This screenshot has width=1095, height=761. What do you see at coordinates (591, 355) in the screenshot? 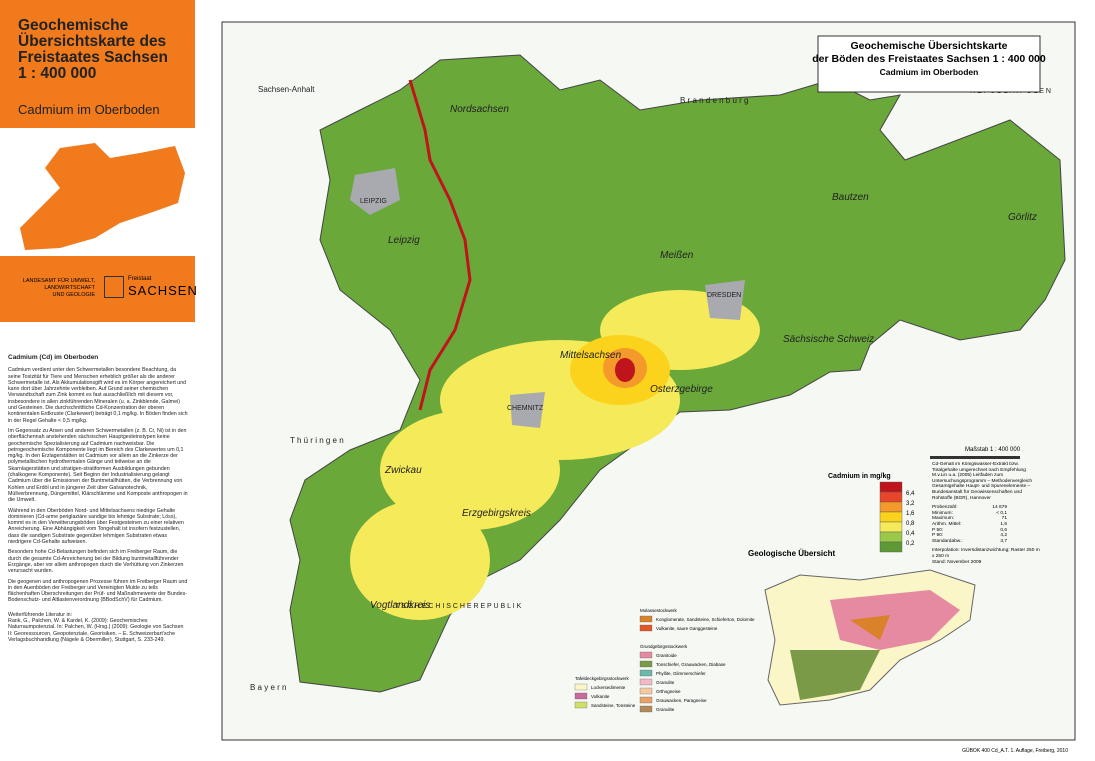
I see `place: Mittelsachsen` at bounding box center [591, 355].